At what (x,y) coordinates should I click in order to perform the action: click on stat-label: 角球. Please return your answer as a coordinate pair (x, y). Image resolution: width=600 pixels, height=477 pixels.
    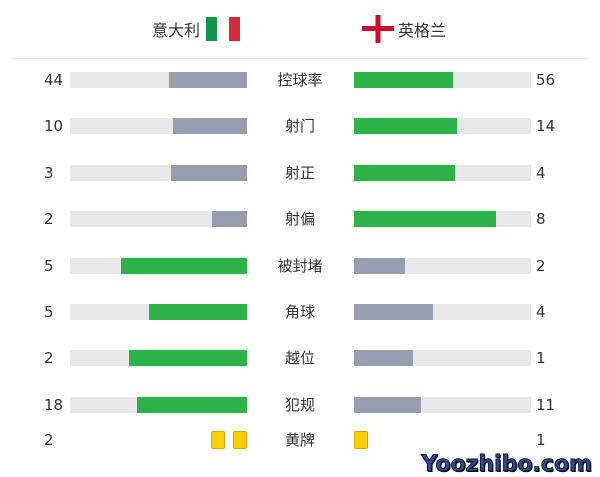
    Looking at the image, I should click on (299, 312).